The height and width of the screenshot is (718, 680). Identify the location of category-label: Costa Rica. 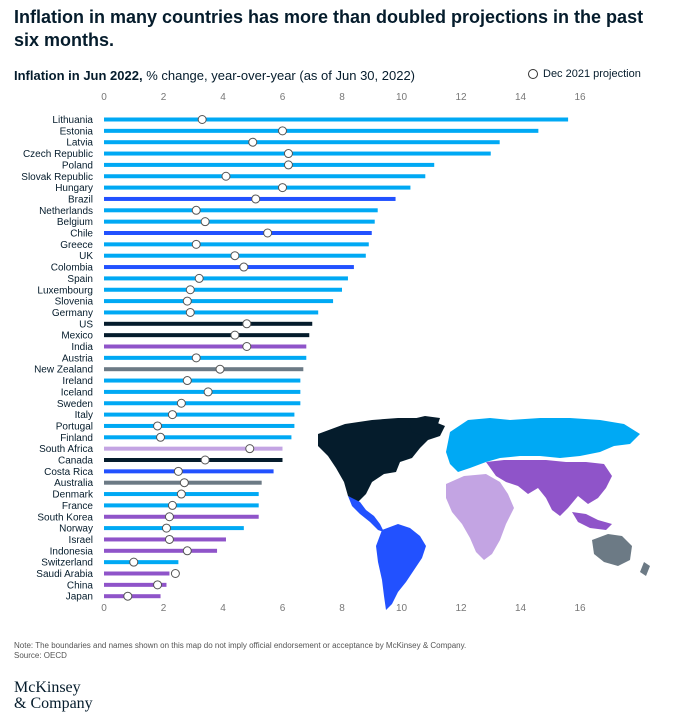
(68, 472).